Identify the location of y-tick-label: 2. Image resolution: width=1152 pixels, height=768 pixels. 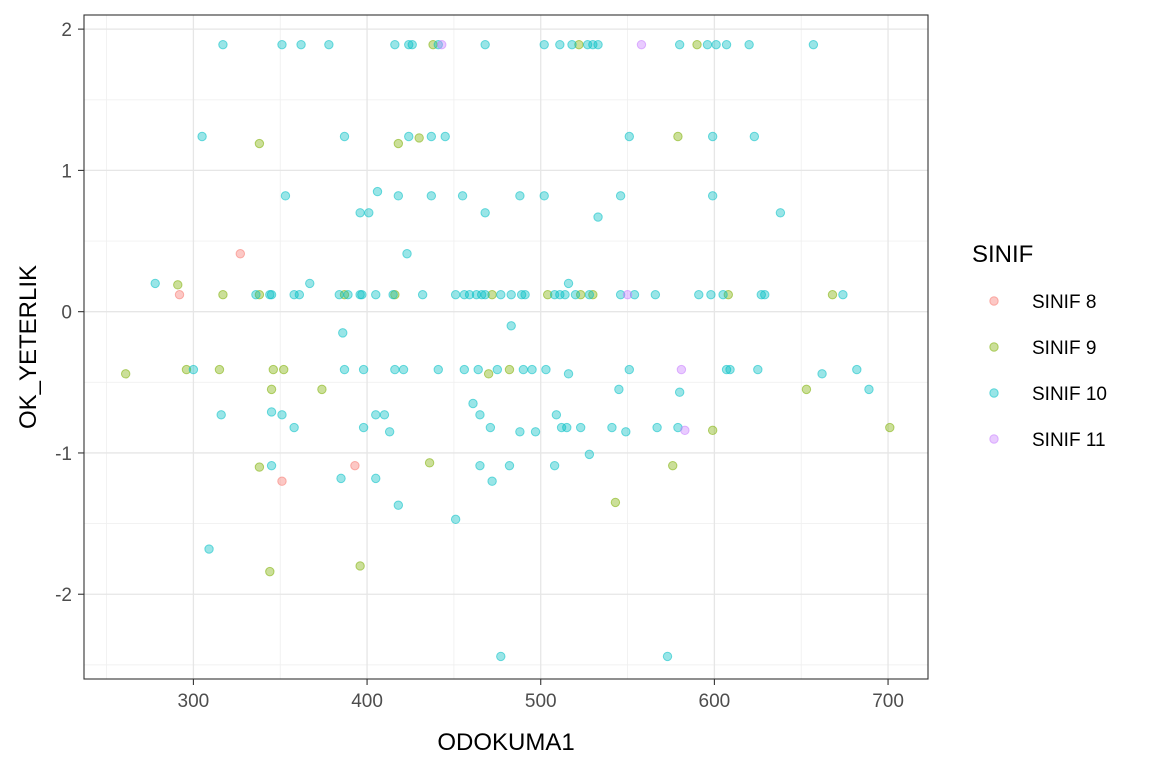
(66, 30).